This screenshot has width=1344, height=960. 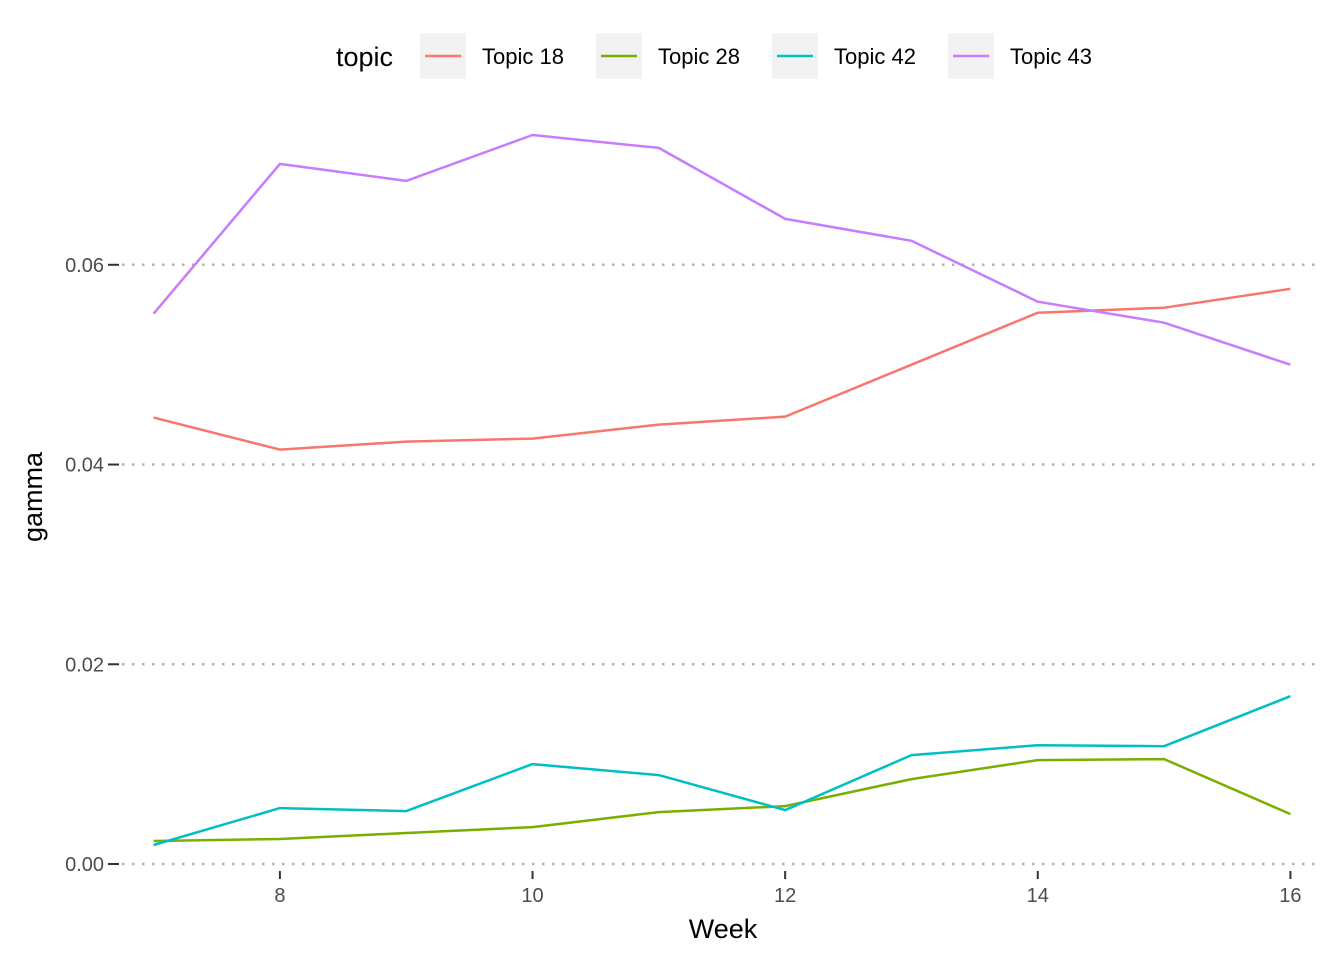 I want to click on legend-title: topic, so click(x=364, y=57).